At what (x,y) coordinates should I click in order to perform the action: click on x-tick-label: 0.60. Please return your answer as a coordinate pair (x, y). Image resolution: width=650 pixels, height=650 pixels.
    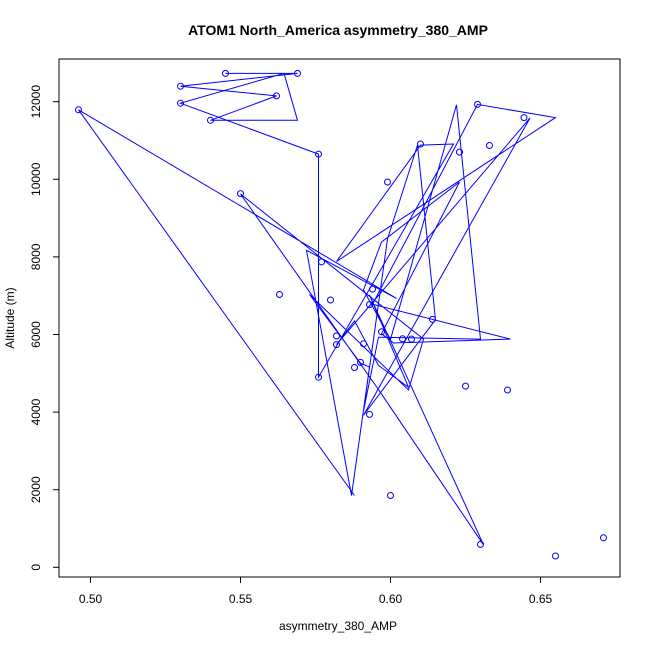
    Looking at the image, I should click on (391, 599).